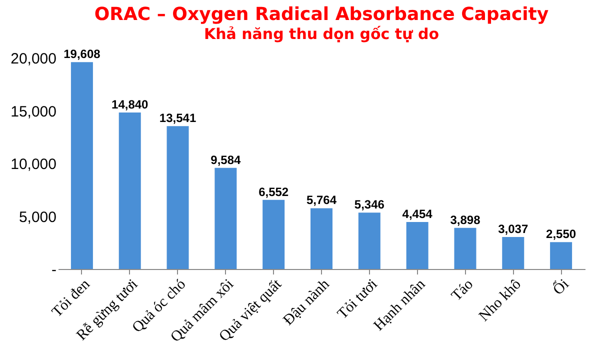  What do you see at coordinates (561, 234) in the screenshot?
I see `data-label: 2,550` at bounding box center [561, 234].